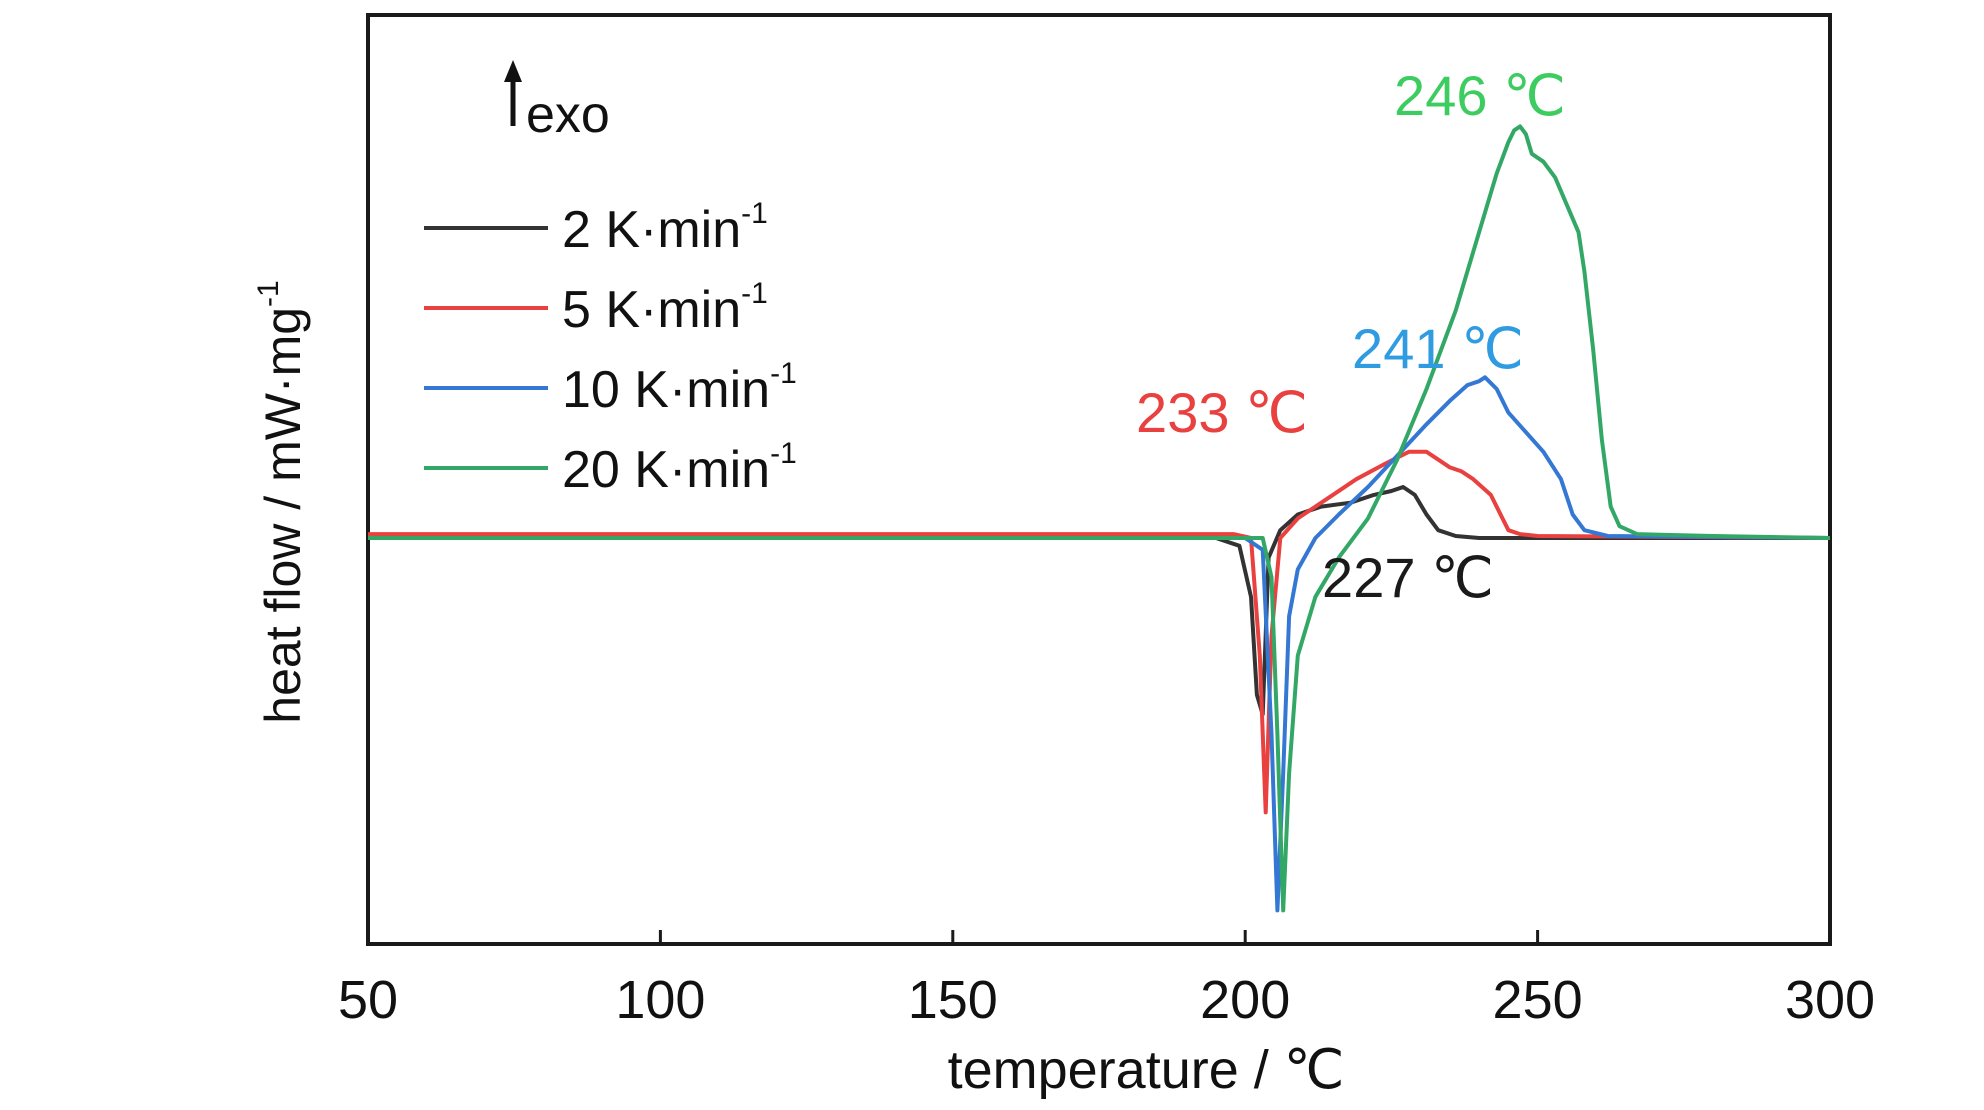 Image resolution: width=1984 pixels, height=1110 pixels. Describe the element at coordinates (666, 390) in the screenshot. I see `legend-label-text: 10 K·min` at that location.